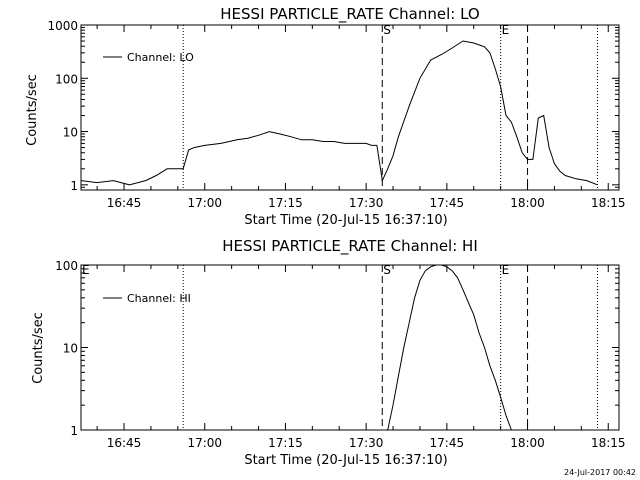  I want to click on series-line-hi, so click(449, 347).